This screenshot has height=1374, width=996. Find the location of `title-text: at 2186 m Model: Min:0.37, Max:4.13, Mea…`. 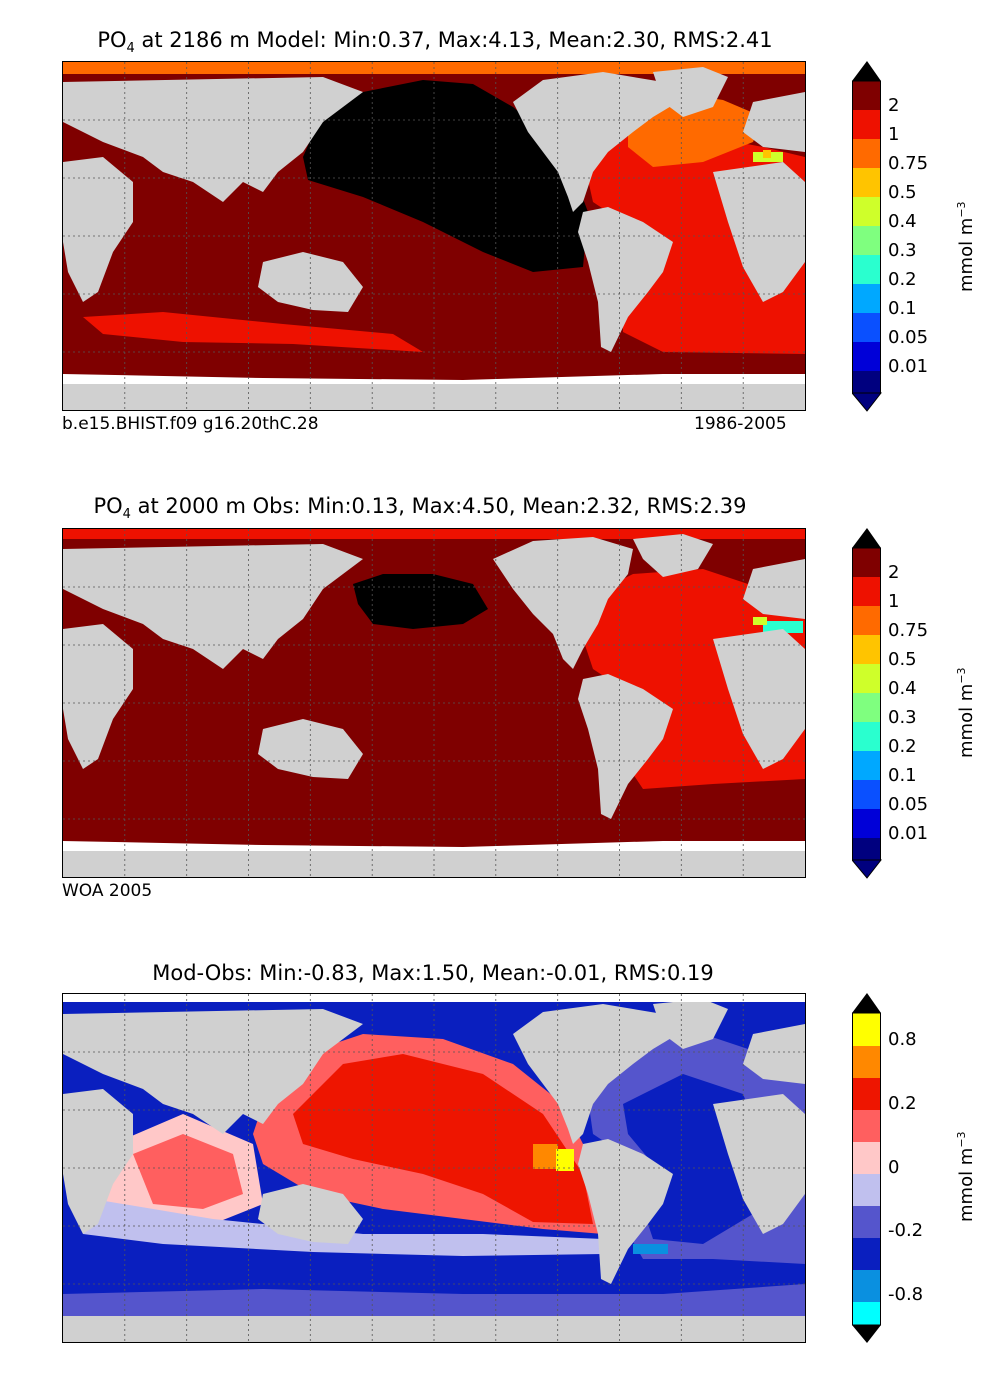

title-text: at 2186 m Model: Min:0.37, Max:4.13, Mea… is located at coordinates (453, 40).